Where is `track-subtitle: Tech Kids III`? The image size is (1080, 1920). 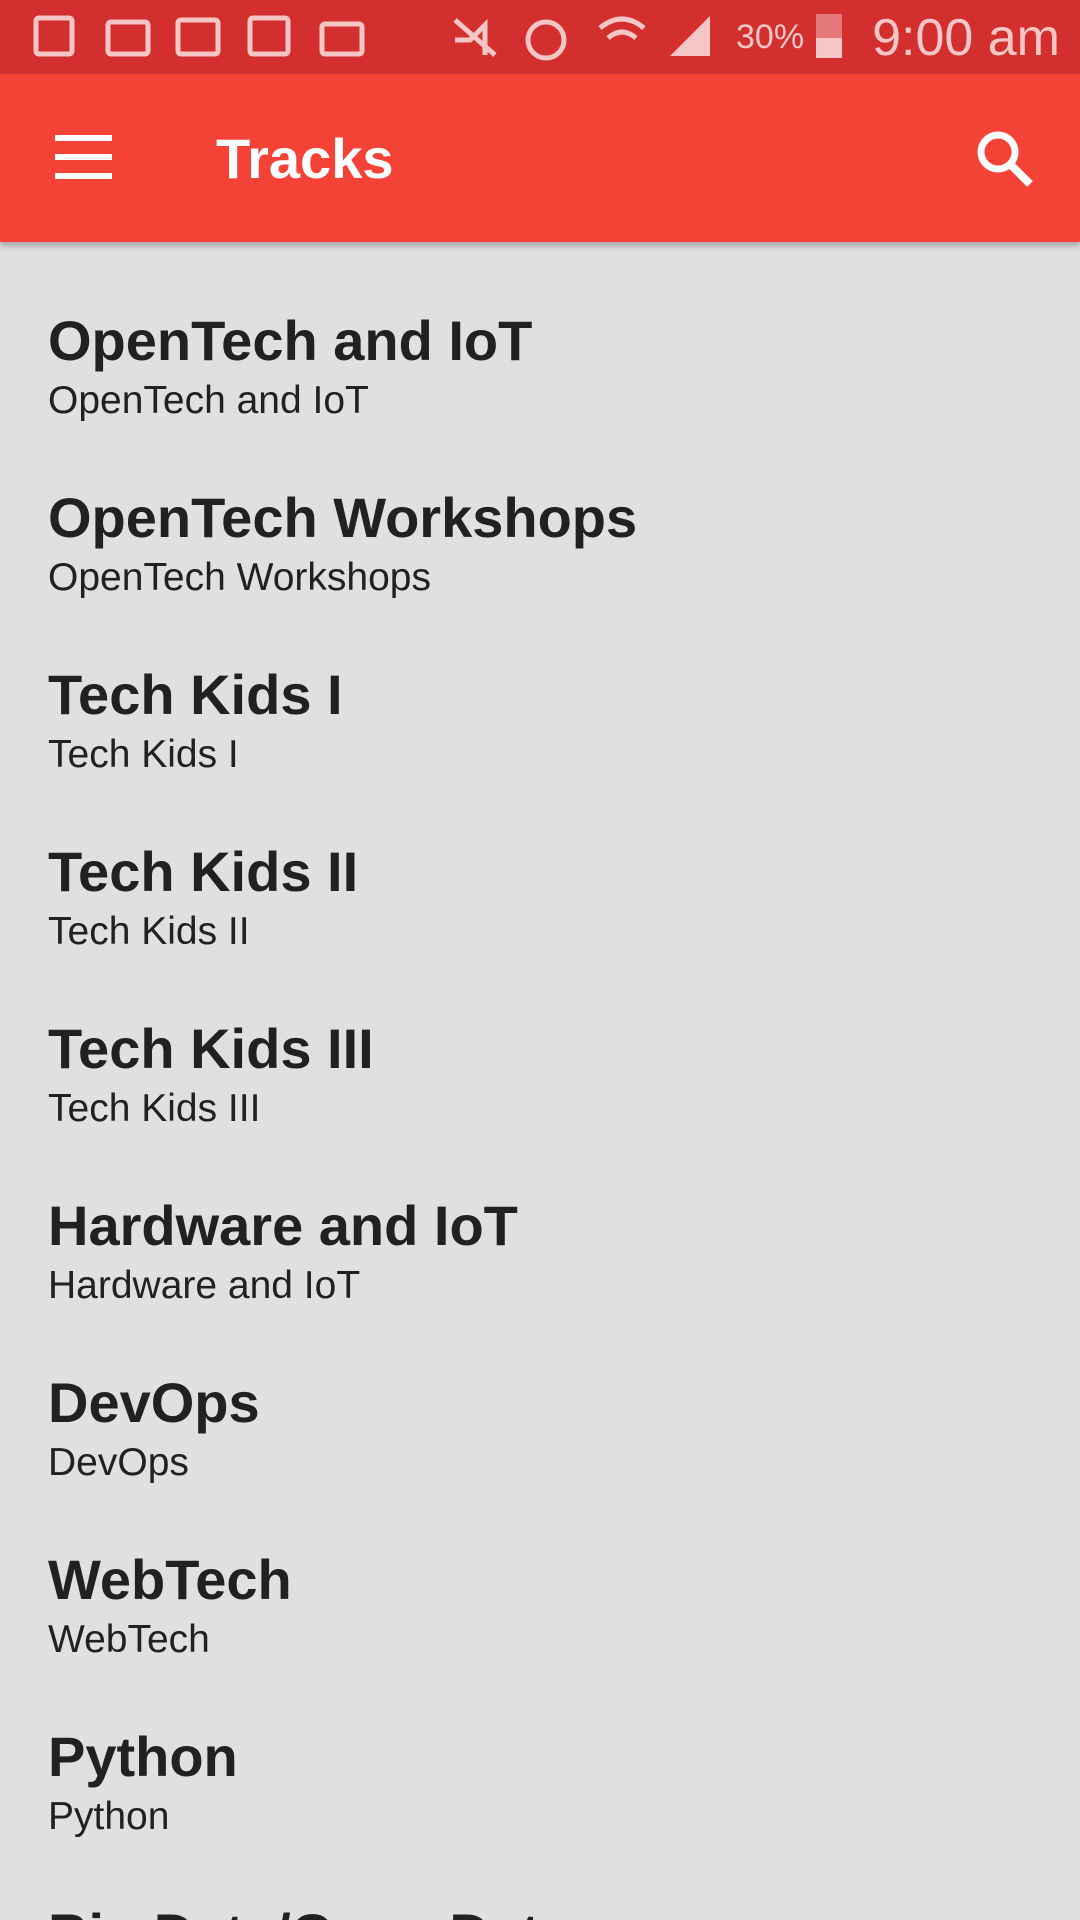
track-subtitle: Tech Kids III is located at coordinates (154, 1108).